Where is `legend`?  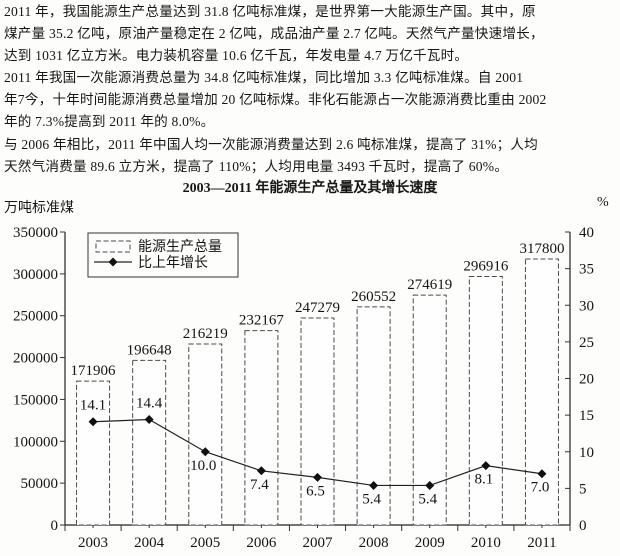 legend is located at coordinates (163, 255).